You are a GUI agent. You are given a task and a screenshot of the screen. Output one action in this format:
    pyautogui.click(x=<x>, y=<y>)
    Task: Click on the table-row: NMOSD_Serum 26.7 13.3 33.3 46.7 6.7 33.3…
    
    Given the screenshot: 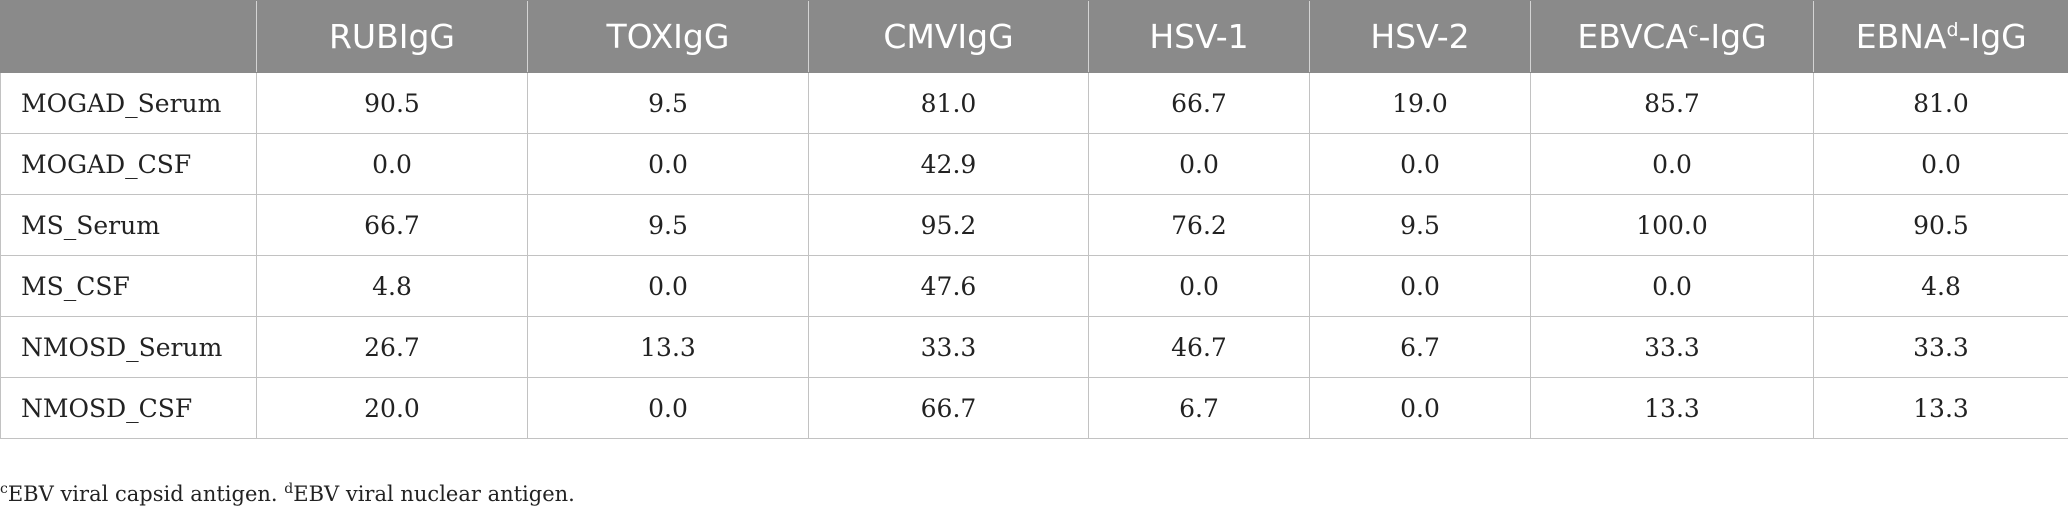 What is the action you would take?
    pyautogui.click(x=1034, y=347)
    